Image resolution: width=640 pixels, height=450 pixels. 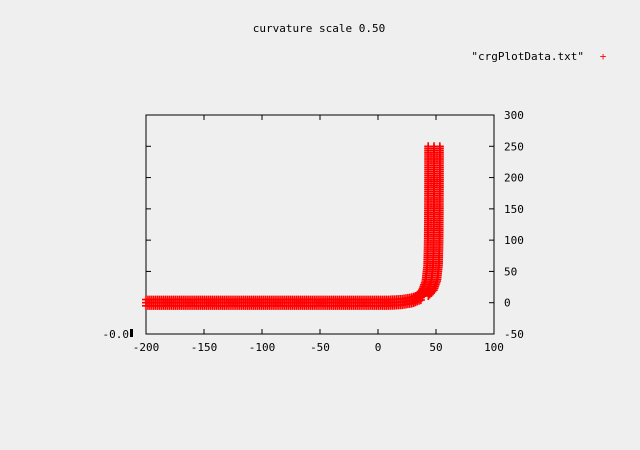 I want to click on legend: "crgPlotData.txt" +, so click(x=538, y=56).